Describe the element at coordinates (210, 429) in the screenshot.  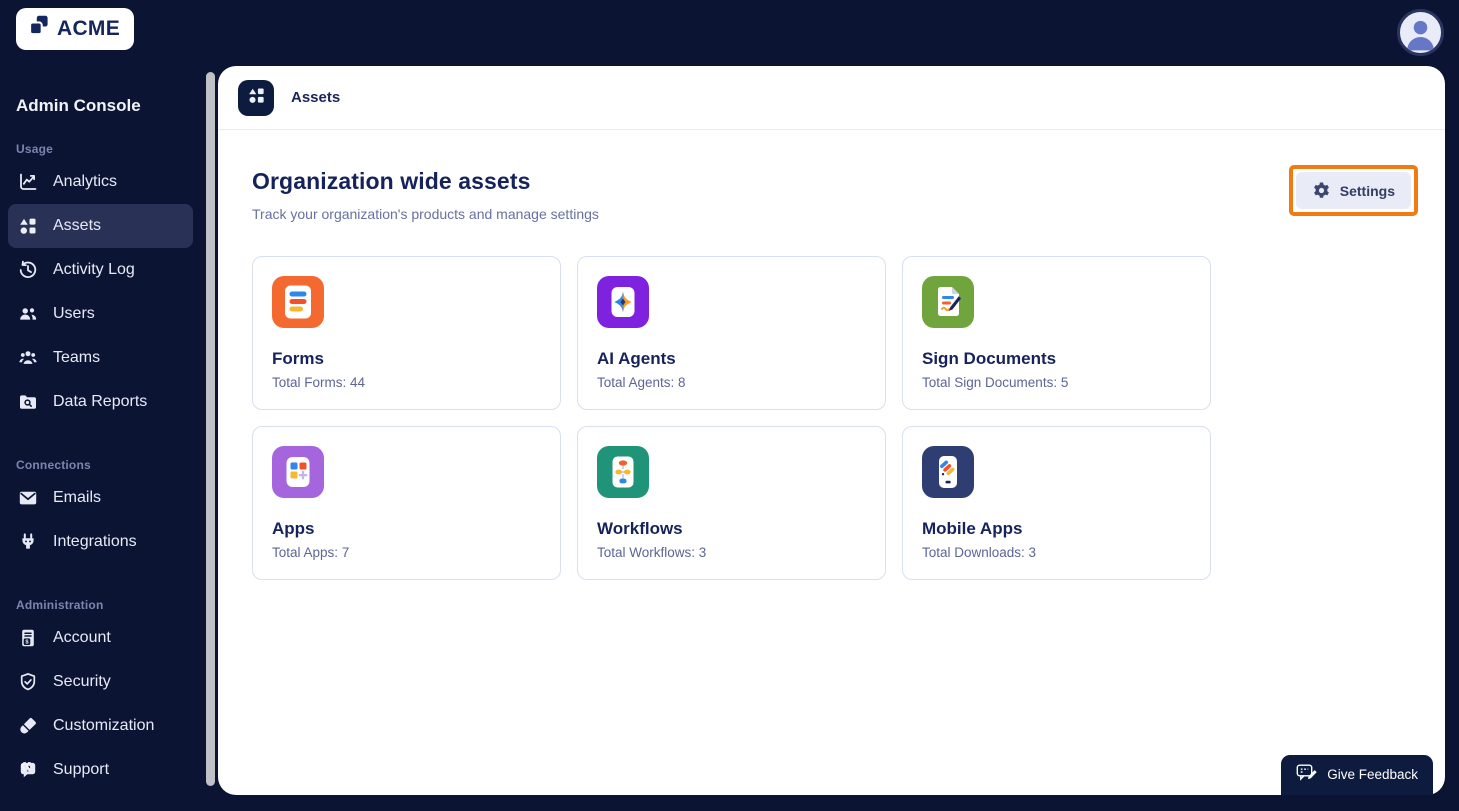
I see `vertical-scrollbar` at that location.